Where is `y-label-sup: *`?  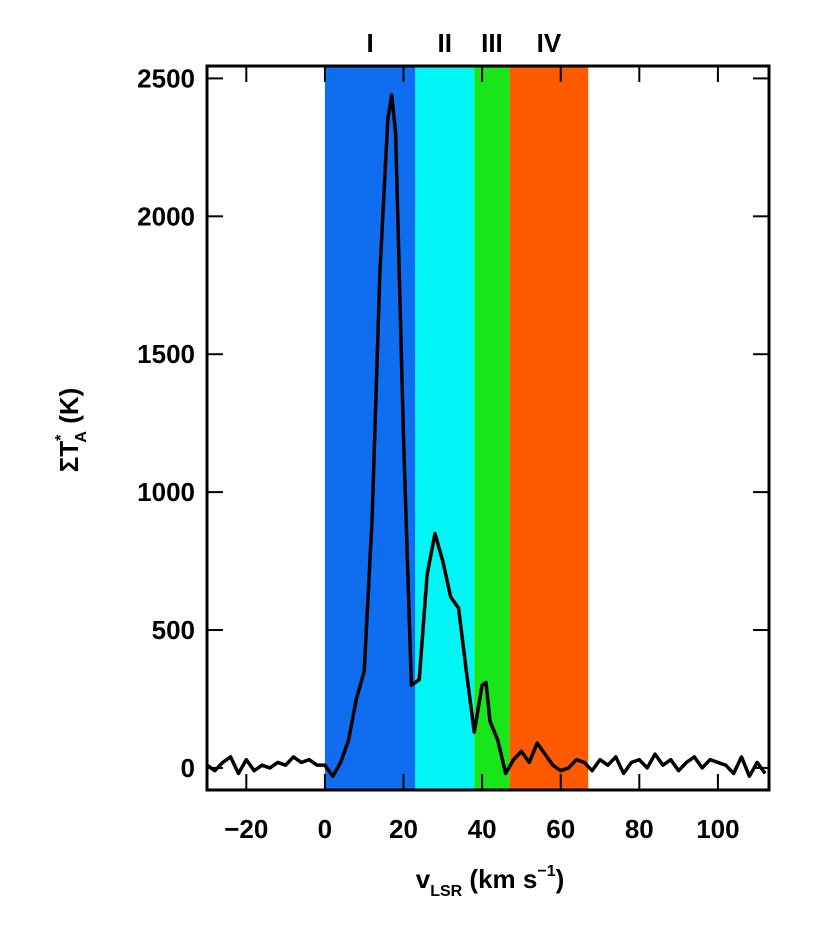
y-label-sup: * is located at coordinates (61, 437).